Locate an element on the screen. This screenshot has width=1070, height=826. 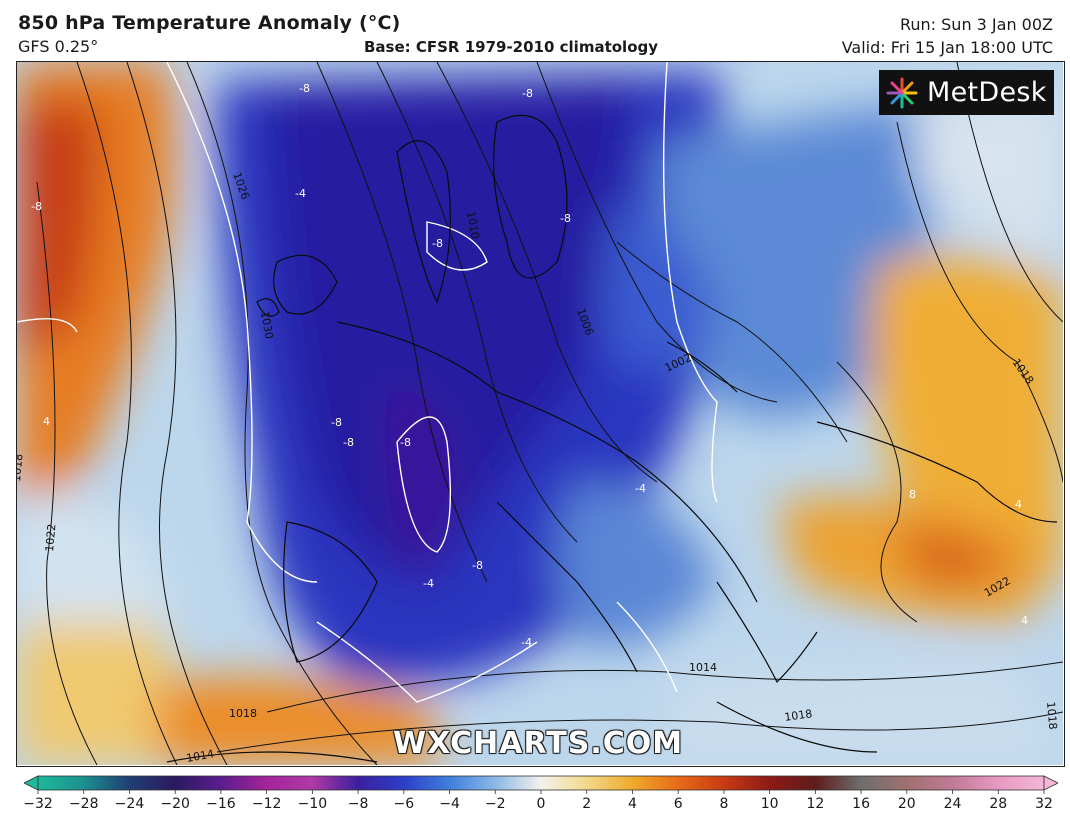
colorbar-tick-label: −16 is located at coordinates (221, 804).